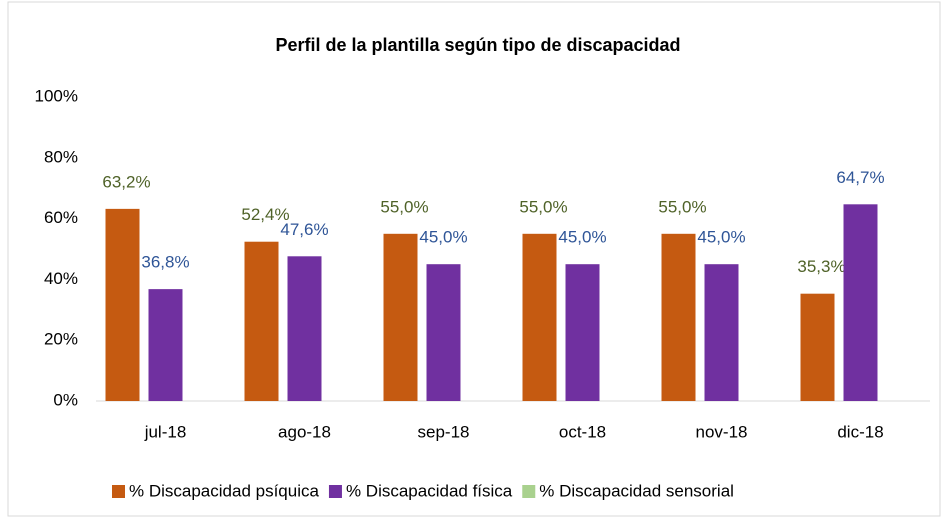 The image size is (949, 519). I want to click on data-label: 64,7%, so click(860, 177).